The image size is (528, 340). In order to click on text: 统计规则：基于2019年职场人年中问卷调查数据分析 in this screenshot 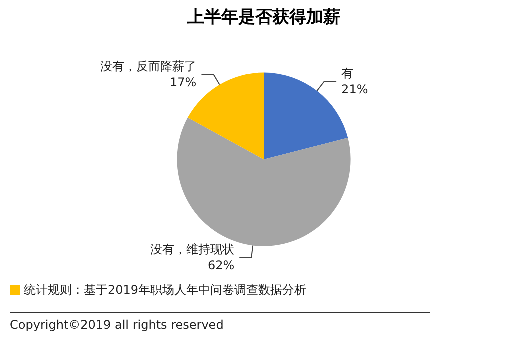, I will do `click(165, 290)`.